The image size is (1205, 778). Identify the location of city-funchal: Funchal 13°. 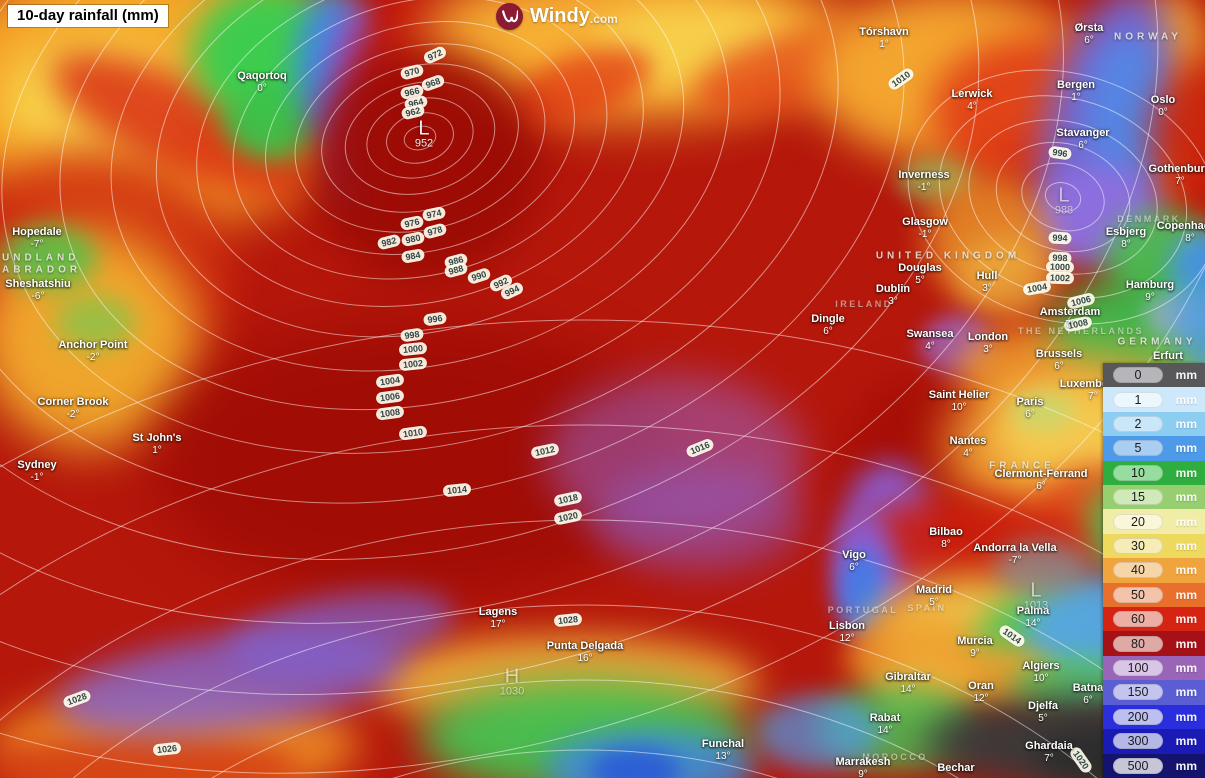
(723, 750).